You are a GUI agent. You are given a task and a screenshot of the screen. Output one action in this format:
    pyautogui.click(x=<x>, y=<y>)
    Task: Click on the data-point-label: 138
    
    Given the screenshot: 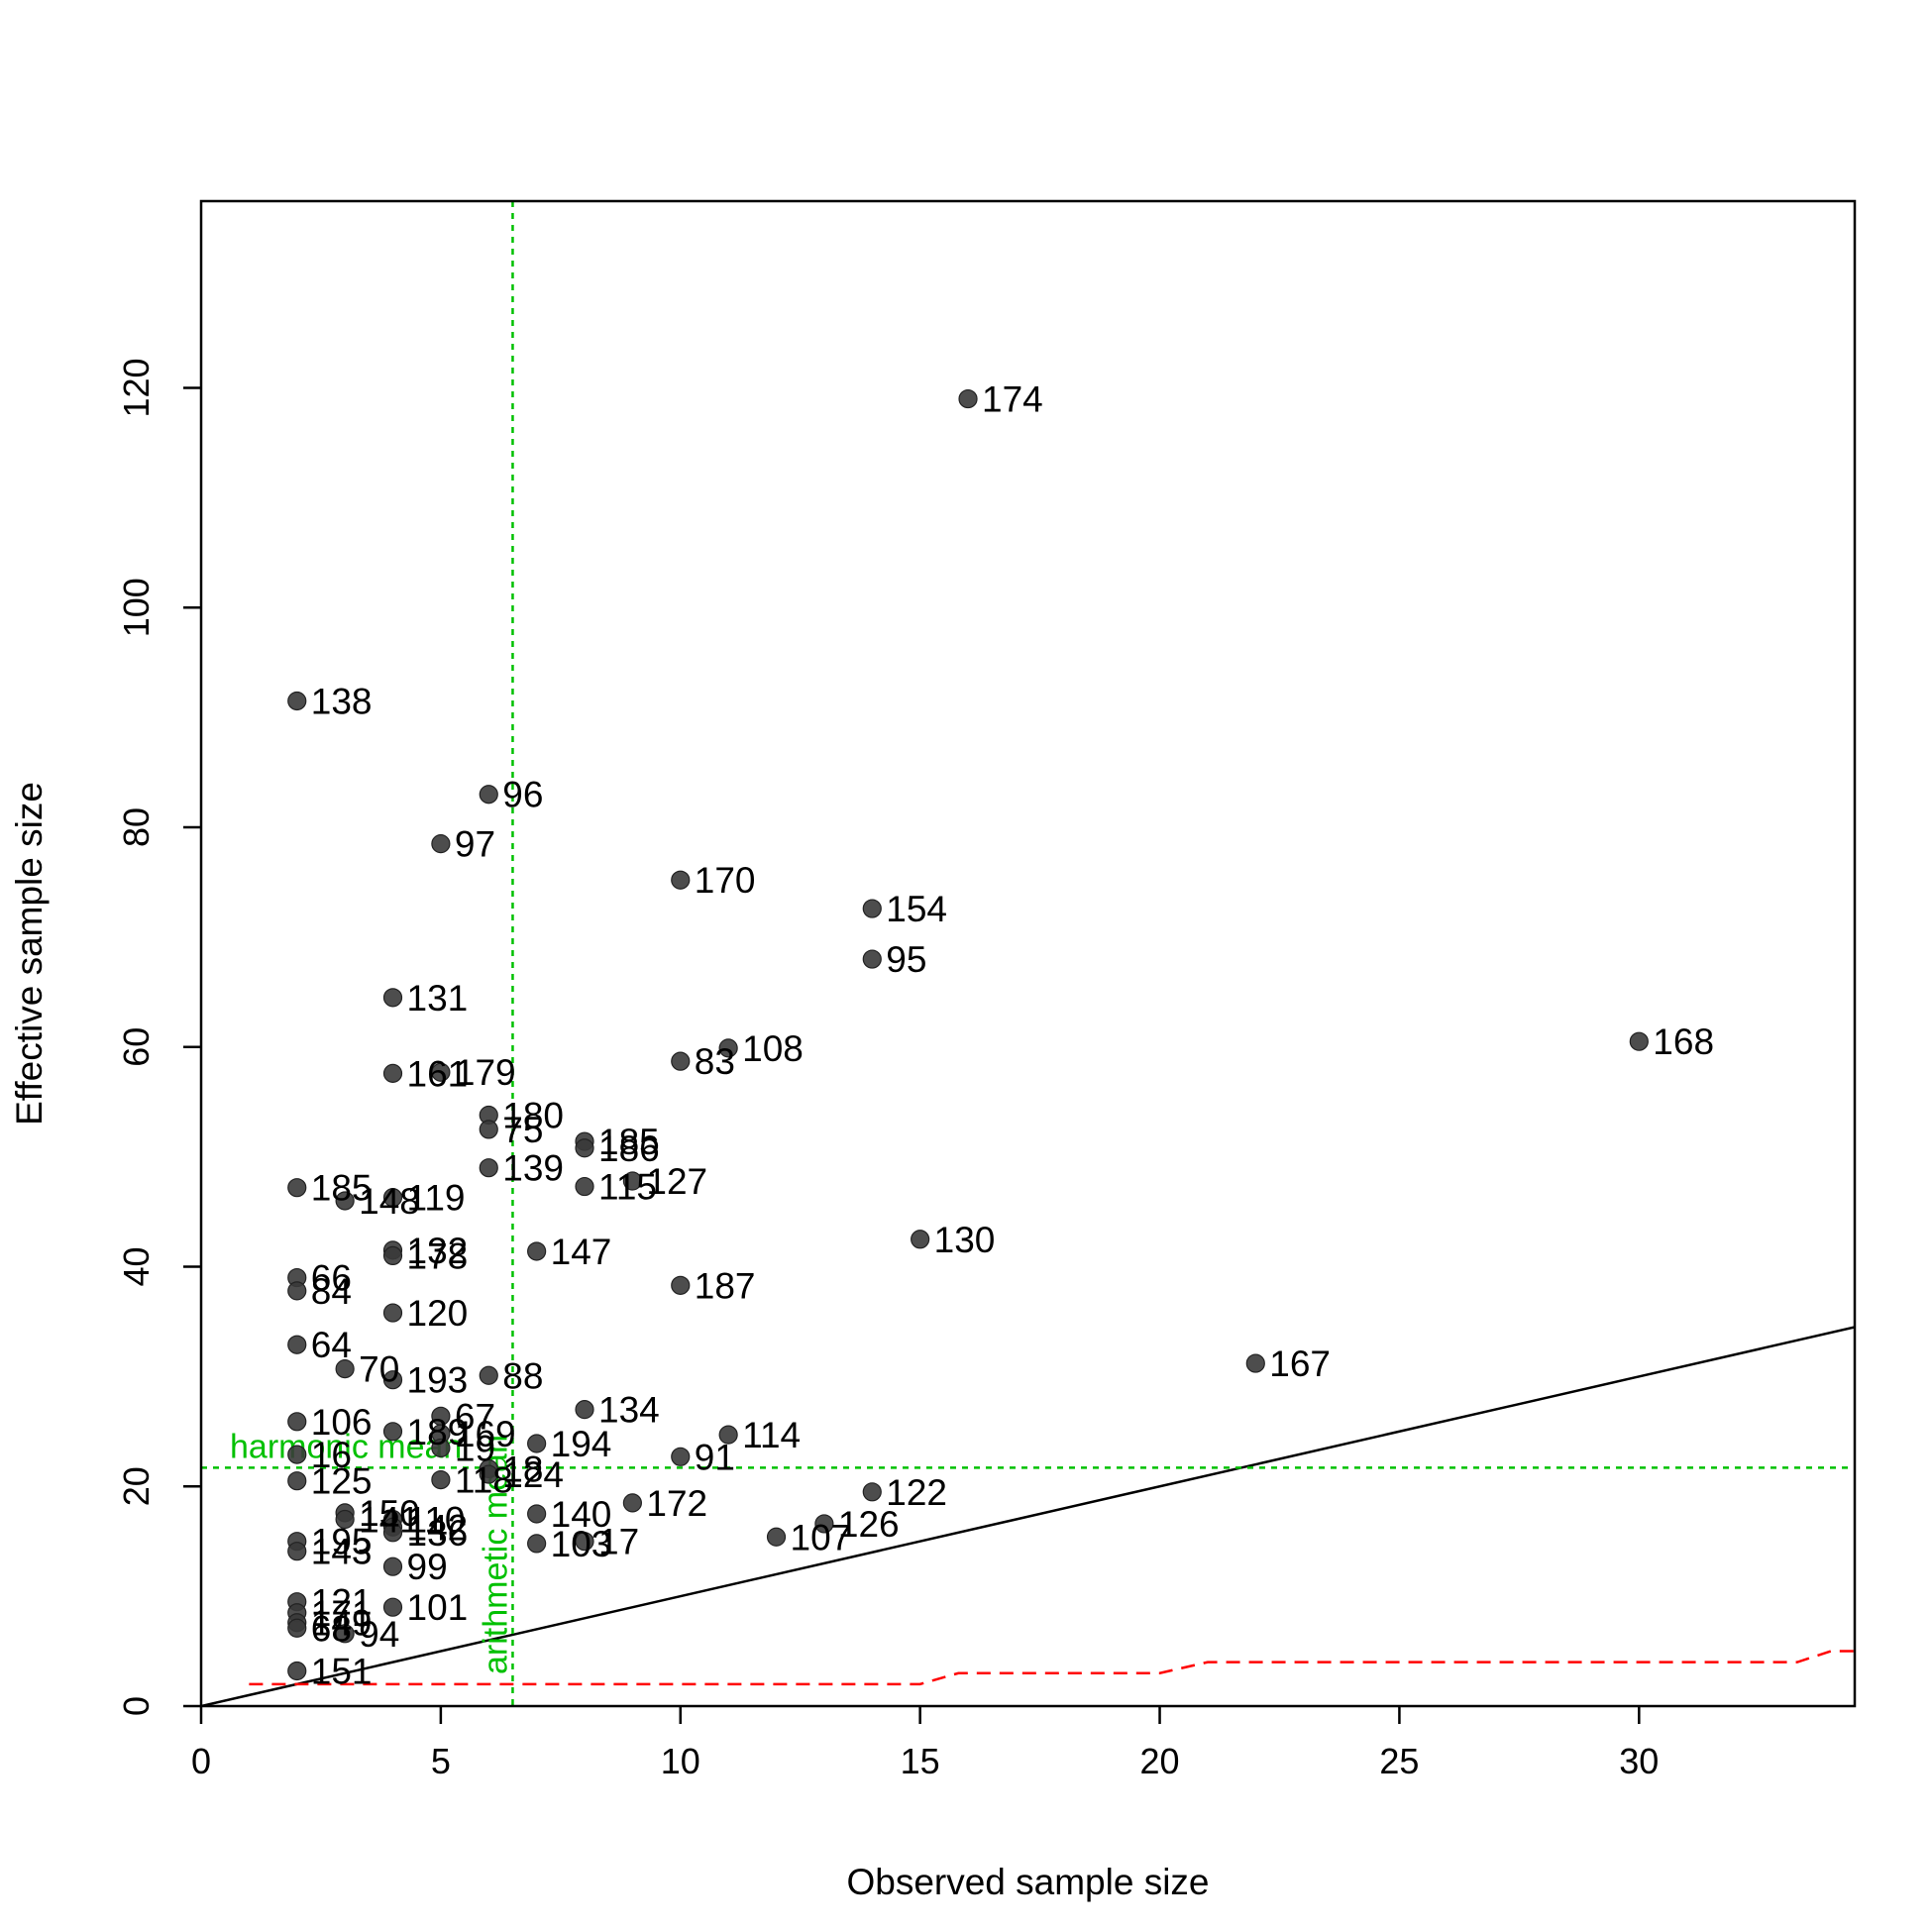 What is the action you would take?
    pyautogui.click(x=342, y=701)
    